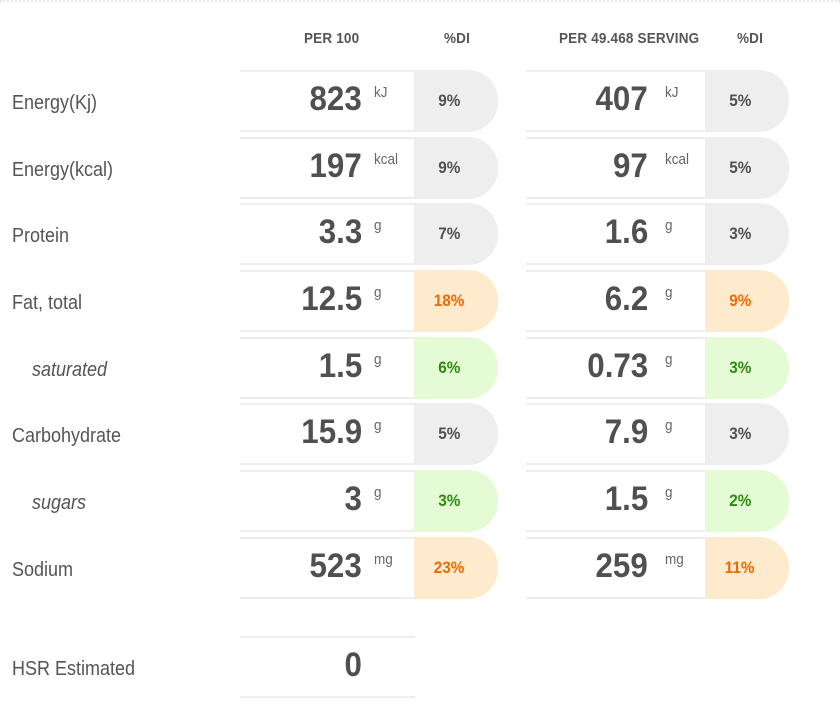  What do you see at coordinates (677, 159) in the screenshot?
I see `serving-unit: kcal` at bounding box center [677, 159].